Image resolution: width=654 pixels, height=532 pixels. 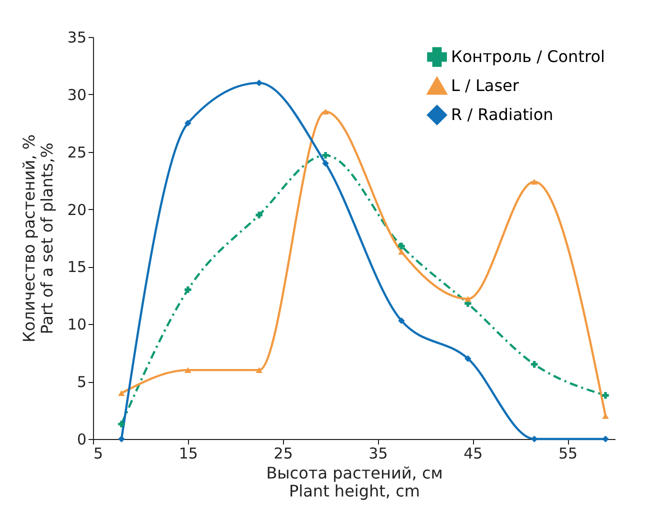 I want to click on x-tick-label: 5, so click(x=99, y=453).